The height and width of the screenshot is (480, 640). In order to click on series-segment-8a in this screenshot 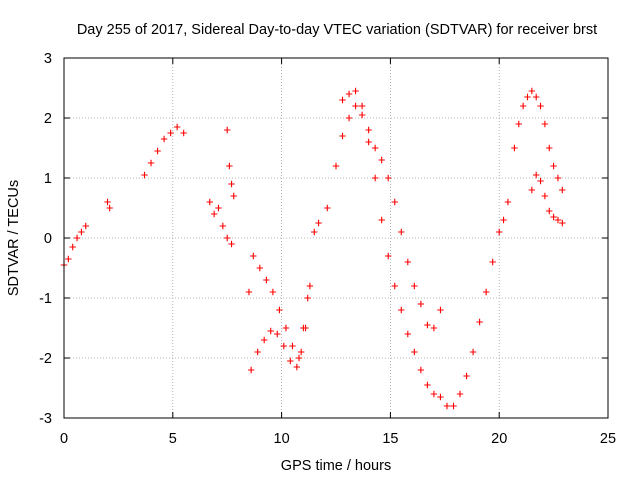, I will do `click(538, 140)`.